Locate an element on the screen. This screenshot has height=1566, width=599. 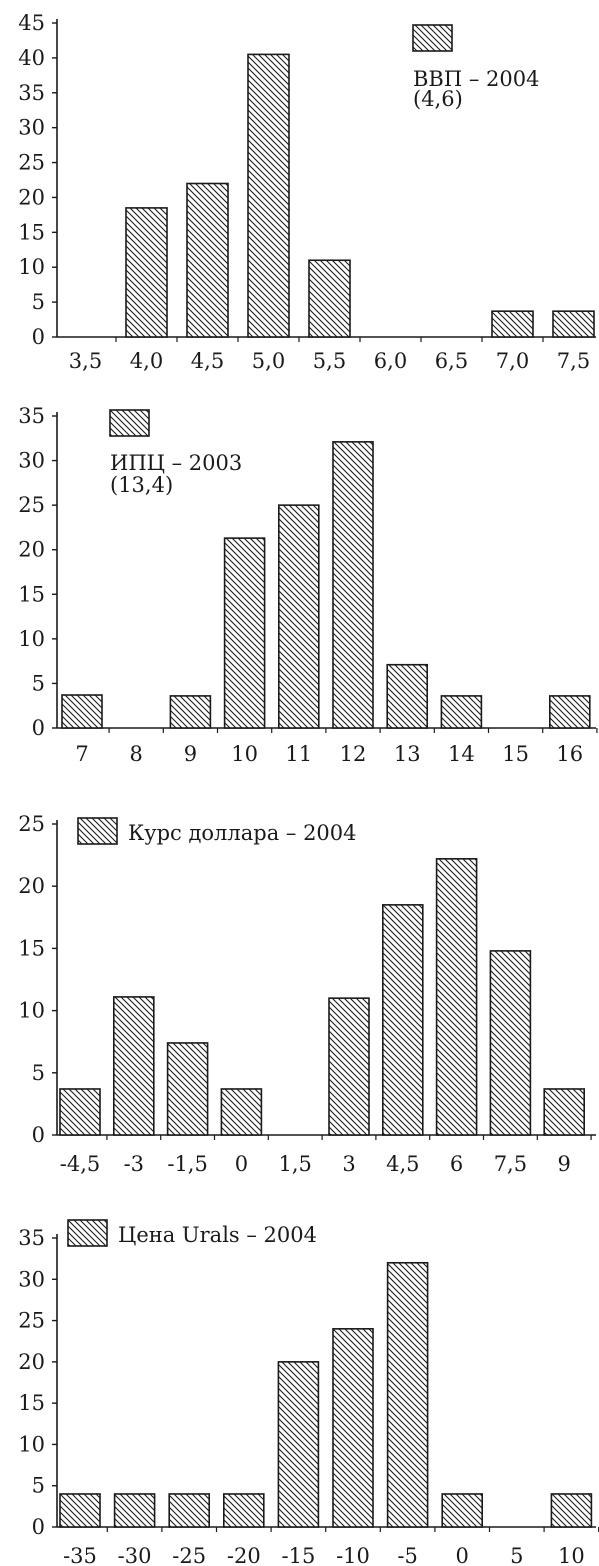
x-tick-label: 5,5 is located at coordinates (329, 361).